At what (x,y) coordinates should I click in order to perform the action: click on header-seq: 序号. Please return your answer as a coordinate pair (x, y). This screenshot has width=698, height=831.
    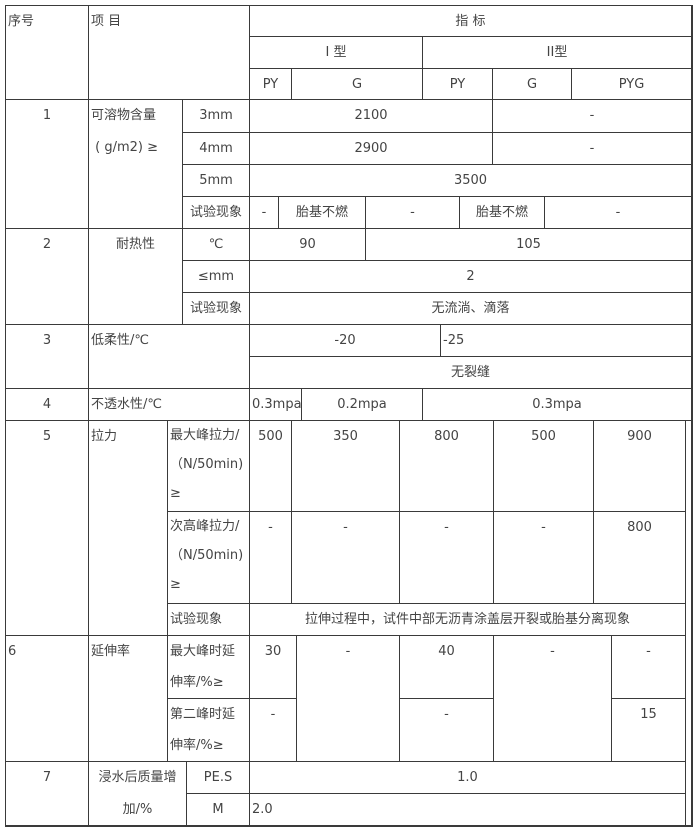
    Looking at the image, I should click on (47, 52).